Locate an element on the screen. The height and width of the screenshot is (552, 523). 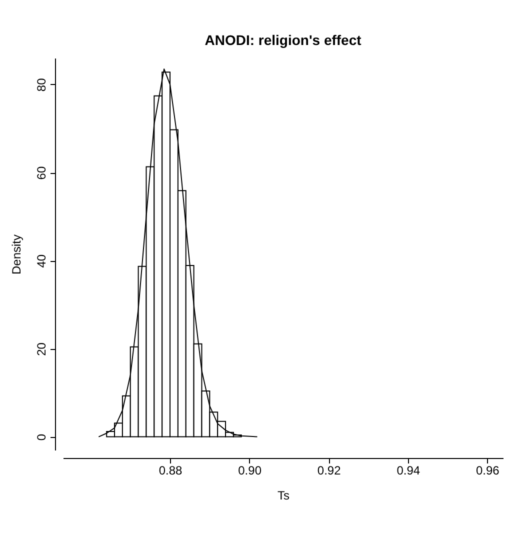
x-tick-label: 0.92 is located at coordinates (329, 471).